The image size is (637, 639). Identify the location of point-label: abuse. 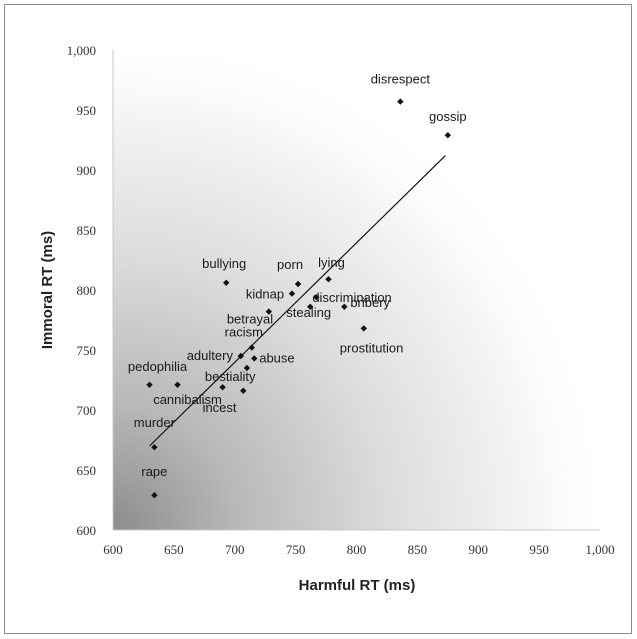
(276, 357).